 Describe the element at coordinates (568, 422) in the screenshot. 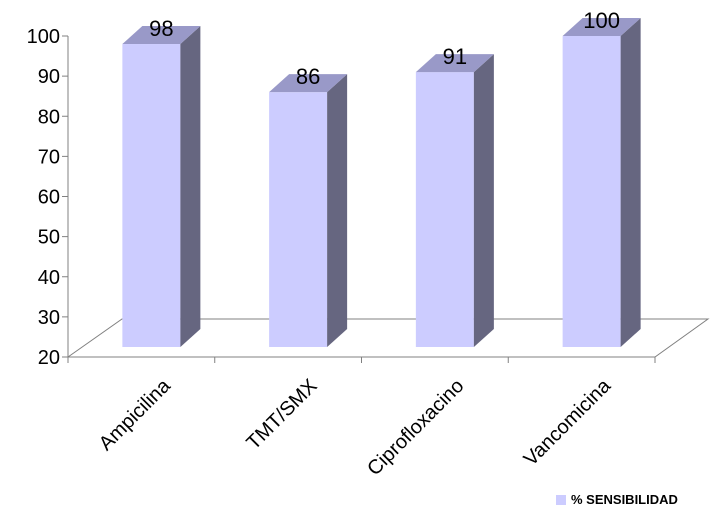

I see `x-tick-label: Vancomicina` at that location.